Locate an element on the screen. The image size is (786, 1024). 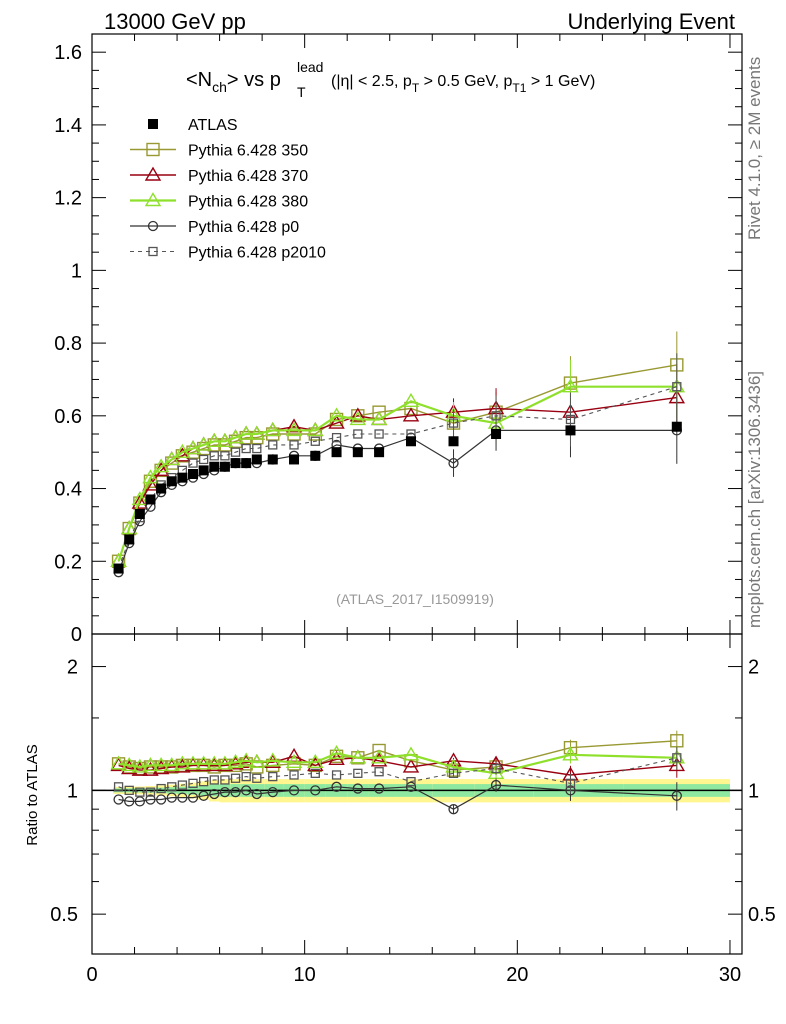
ratio-uncertainty-band is located at coordinates (417, 791).